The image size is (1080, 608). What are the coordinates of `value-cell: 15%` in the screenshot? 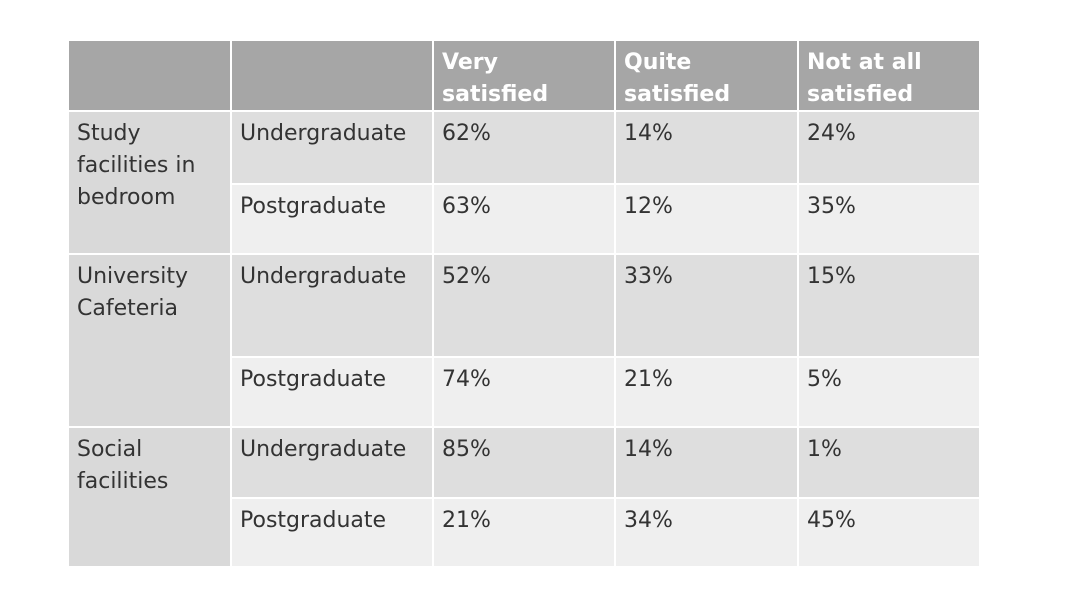 It's located at (889, 305).